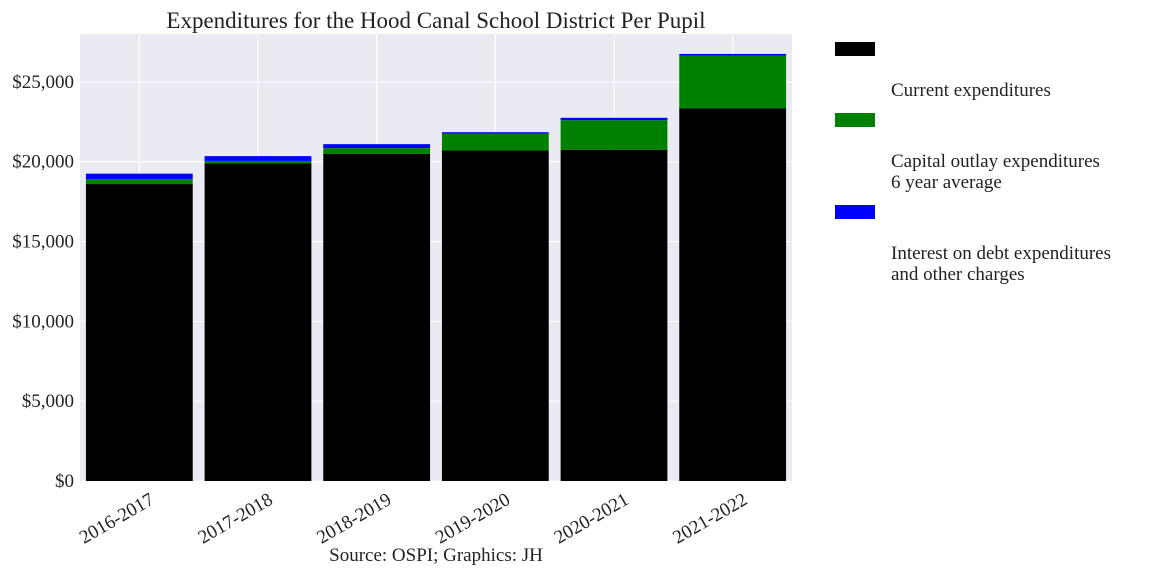 Image resolution: width=1152 pixels, height=576 pixels. I want to click on legend-item-current: Current expenditures, so click(990, 69).